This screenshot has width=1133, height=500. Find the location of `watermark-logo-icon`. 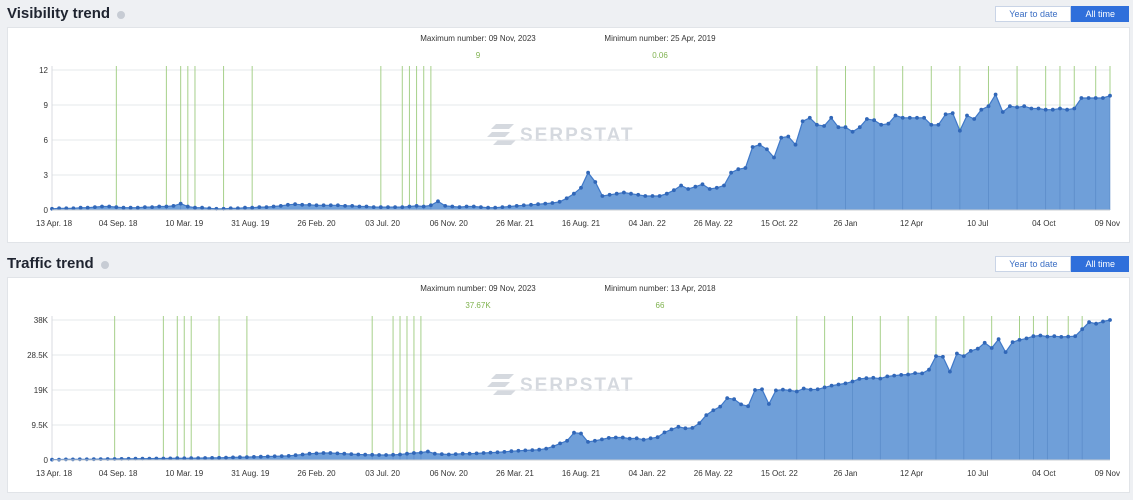

watermark-logo-icon is located at coordinates (501, 384).